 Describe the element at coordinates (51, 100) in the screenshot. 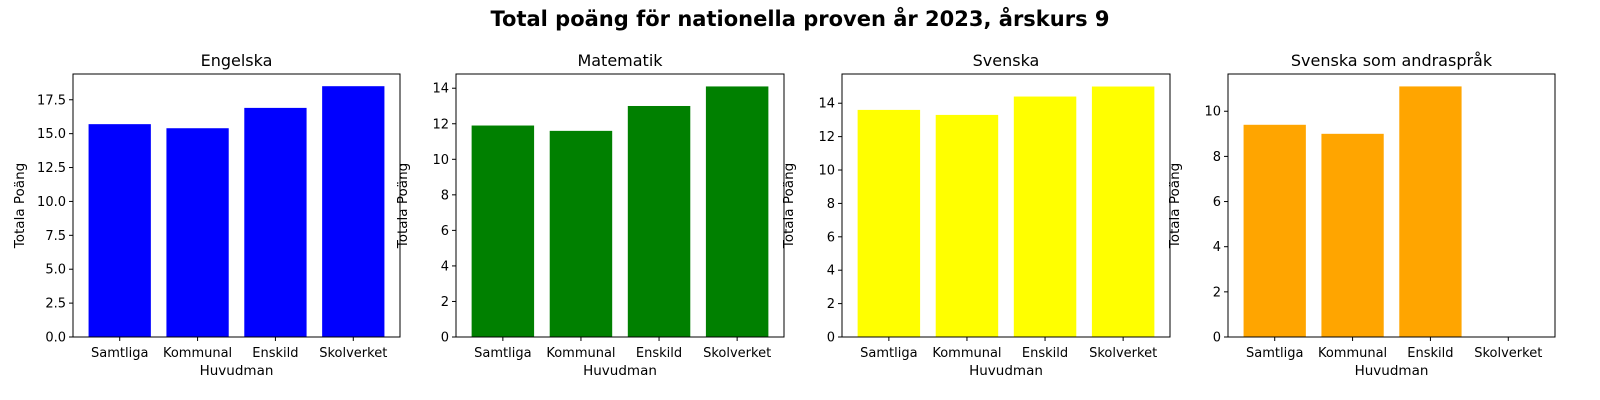

I see `y-tick-label: 17.5` at that location.